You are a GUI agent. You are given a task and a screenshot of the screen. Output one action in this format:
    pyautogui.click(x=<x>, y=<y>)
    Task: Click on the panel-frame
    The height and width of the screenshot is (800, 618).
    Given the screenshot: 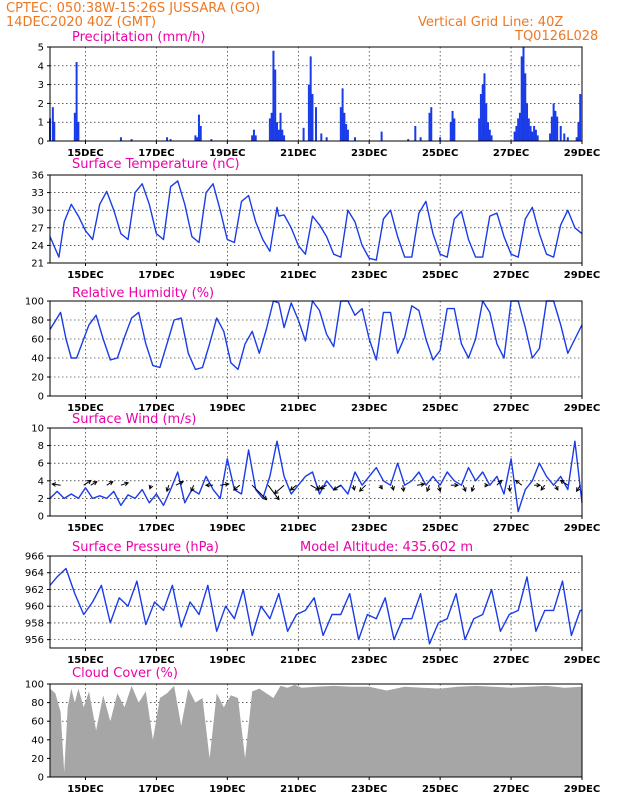 What is the action you would take?
    pyautogui.click(x=316, y=94)
    